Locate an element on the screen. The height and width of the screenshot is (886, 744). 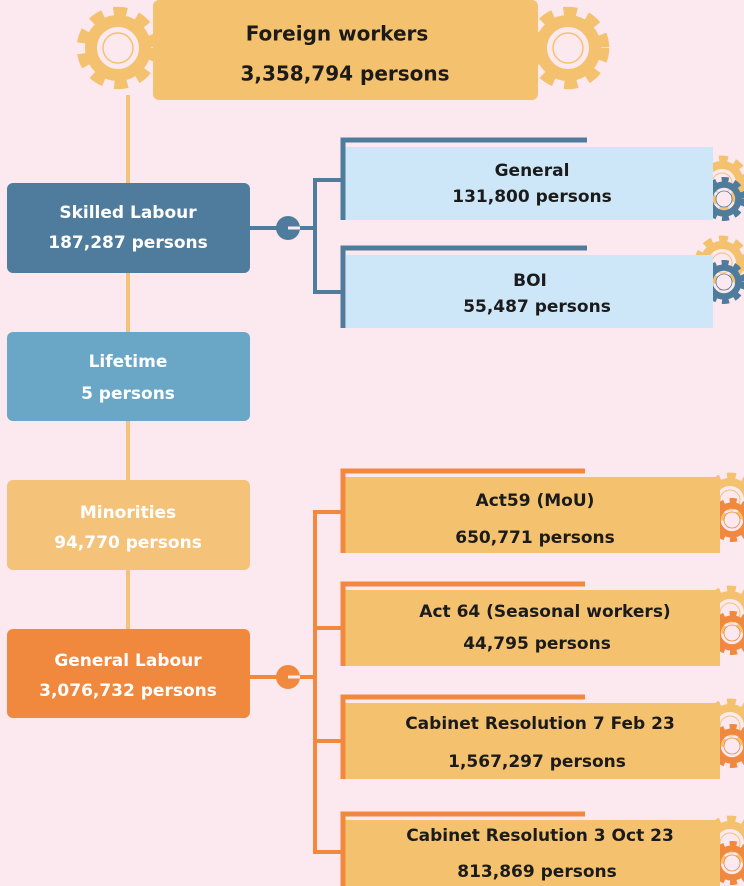
child-value: 131,800 persons is located at coordinates (531, 197).